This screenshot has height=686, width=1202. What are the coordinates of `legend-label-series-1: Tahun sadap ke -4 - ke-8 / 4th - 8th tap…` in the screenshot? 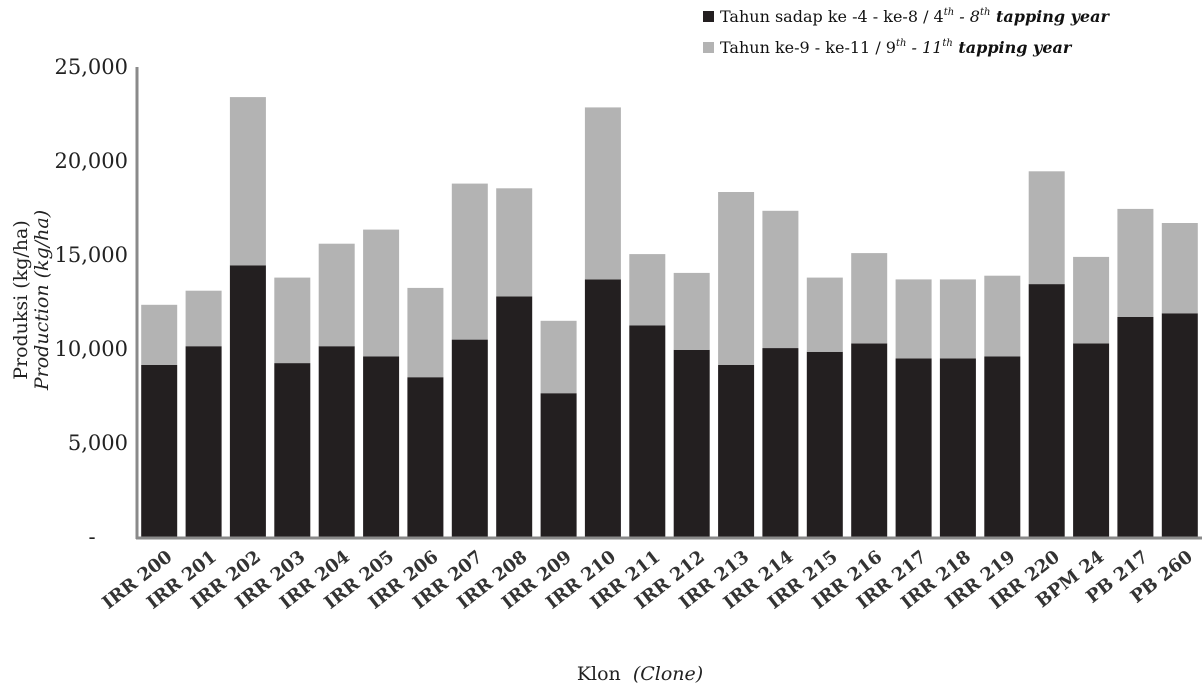 It's located at (915, 16).